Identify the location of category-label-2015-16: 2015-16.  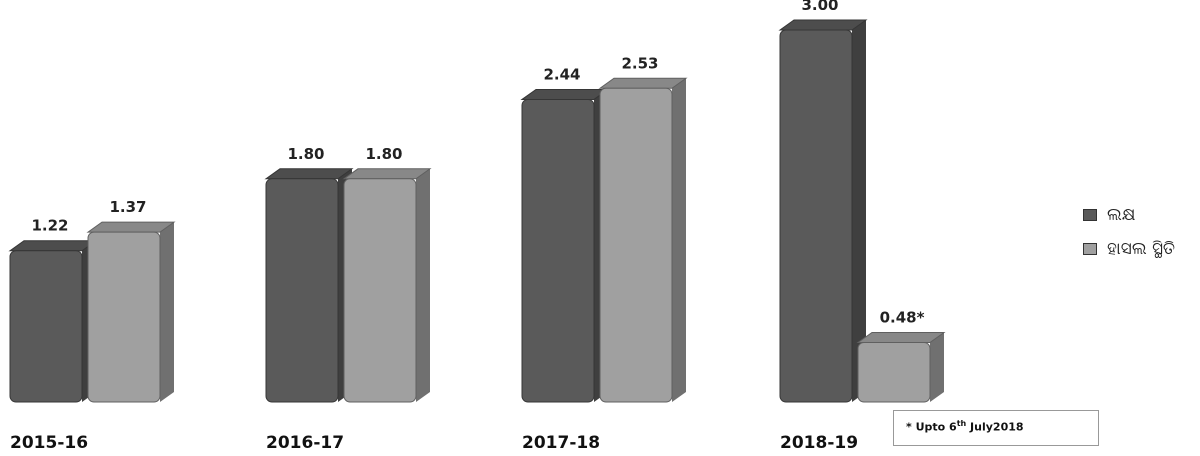
(49, 443).